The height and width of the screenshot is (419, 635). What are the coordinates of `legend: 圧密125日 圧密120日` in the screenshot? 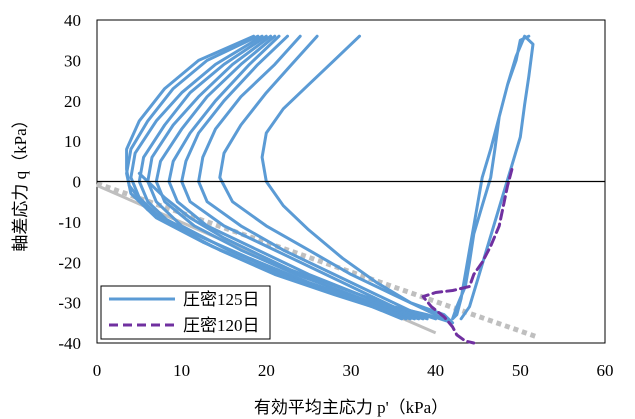 It's located at (185, 312).